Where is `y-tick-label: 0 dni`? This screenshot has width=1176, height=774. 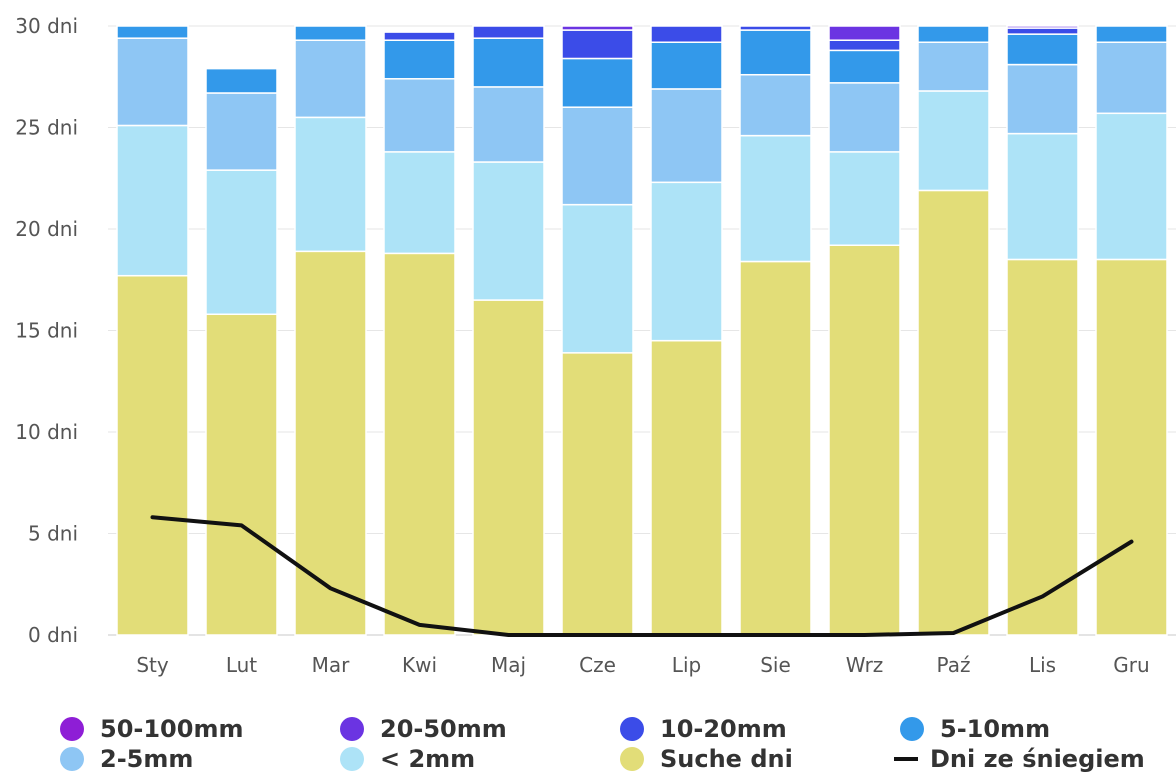
y-tick-label: 0 dni is located at coordinates (53, 635).